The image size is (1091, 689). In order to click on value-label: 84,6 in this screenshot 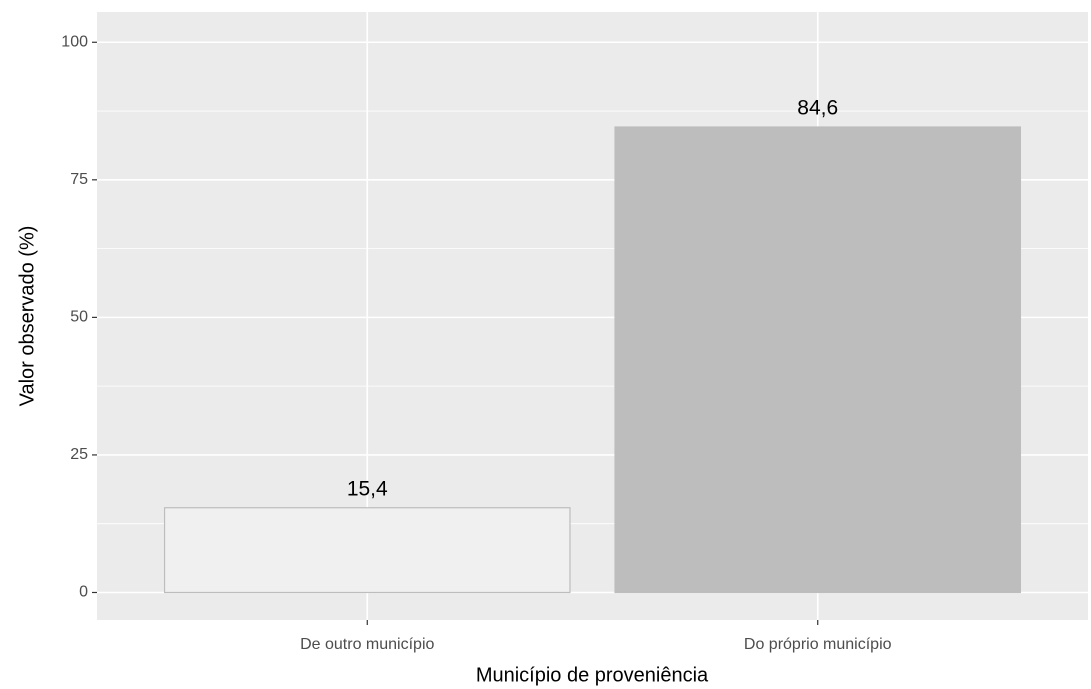, I will do `click(817, 108)`.